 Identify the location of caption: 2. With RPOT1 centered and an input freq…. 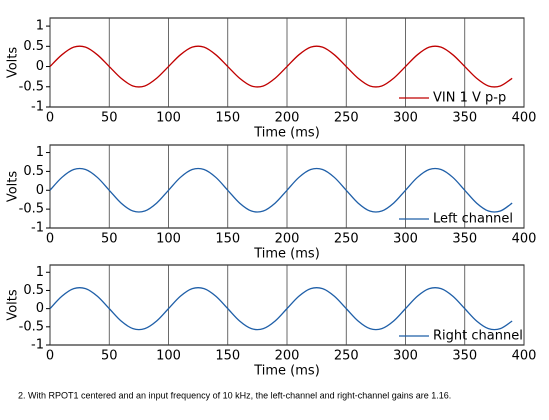
(234, 395).